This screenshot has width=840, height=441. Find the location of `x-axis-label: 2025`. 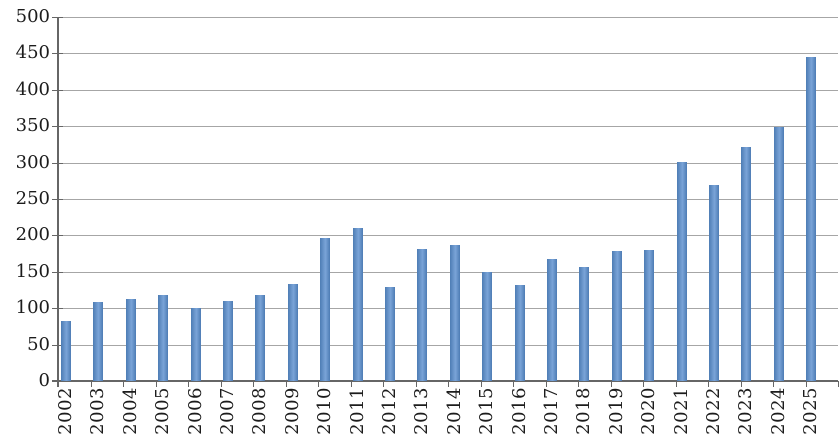

x-axis-label: 2025 is located at coordinates (811, 411).